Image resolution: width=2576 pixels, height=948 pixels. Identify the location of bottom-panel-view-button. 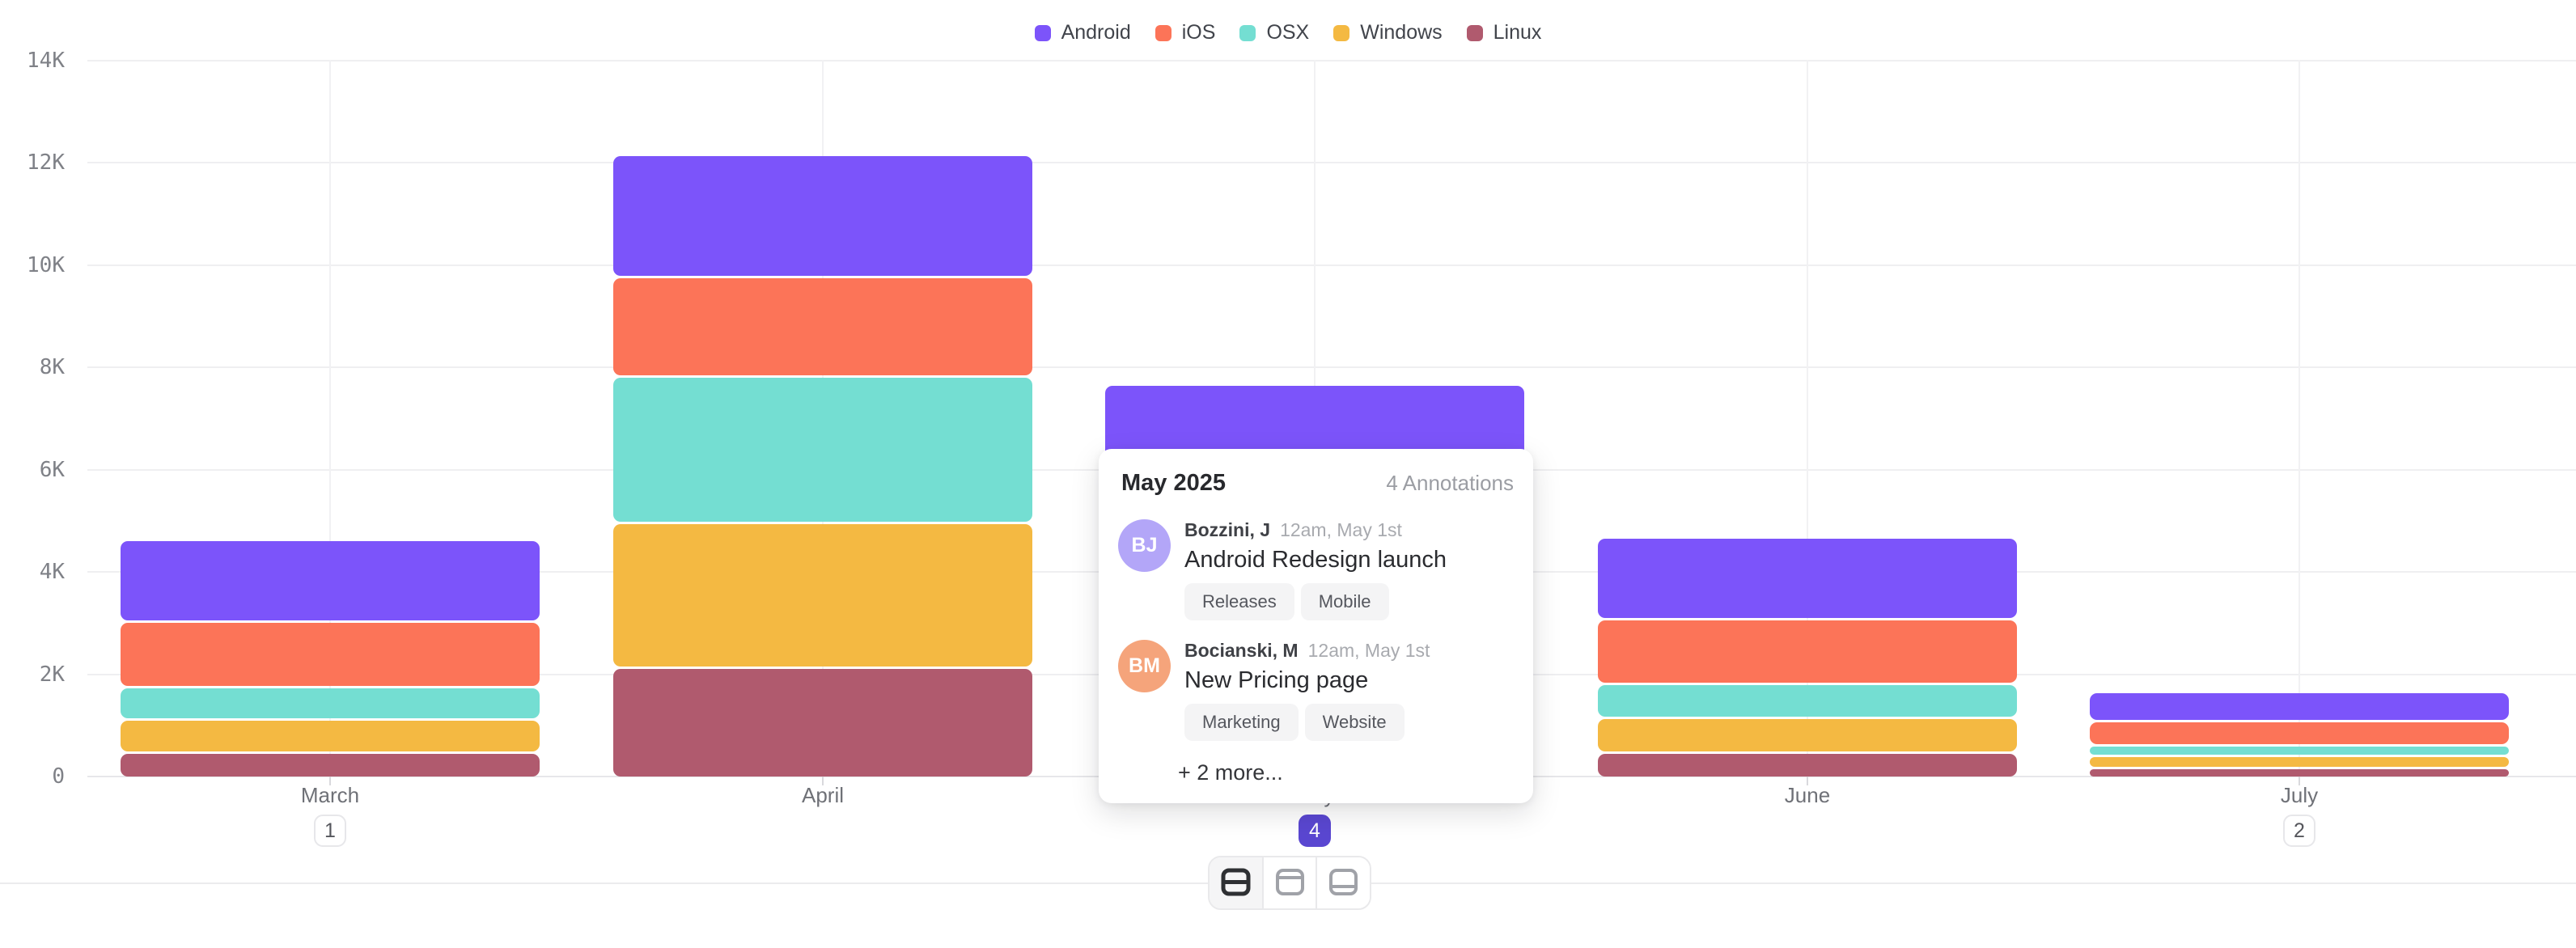
(1343, 883).